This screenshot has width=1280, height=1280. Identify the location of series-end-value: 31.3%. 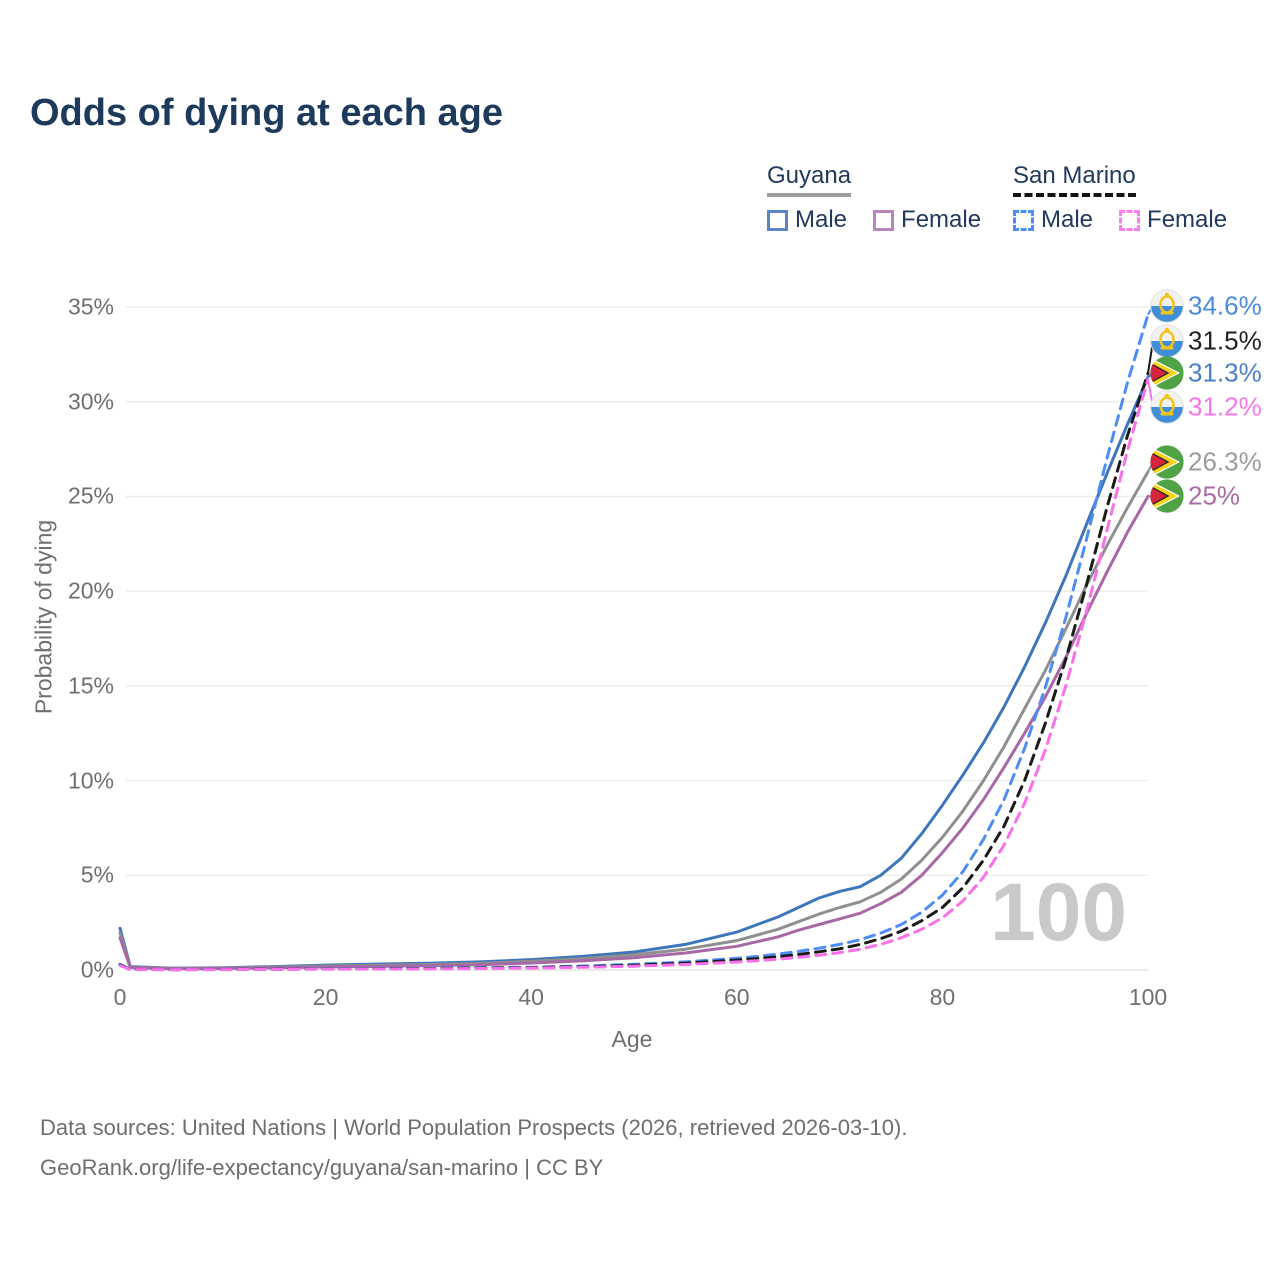
(1225, 372).